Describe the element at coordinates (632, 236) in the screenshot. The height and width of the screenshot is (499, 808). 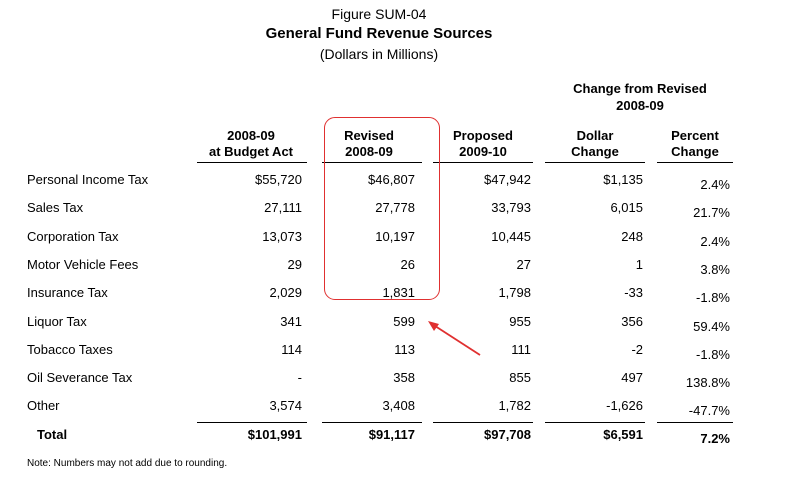
I see `cell-dollar-change: 248` at that location.